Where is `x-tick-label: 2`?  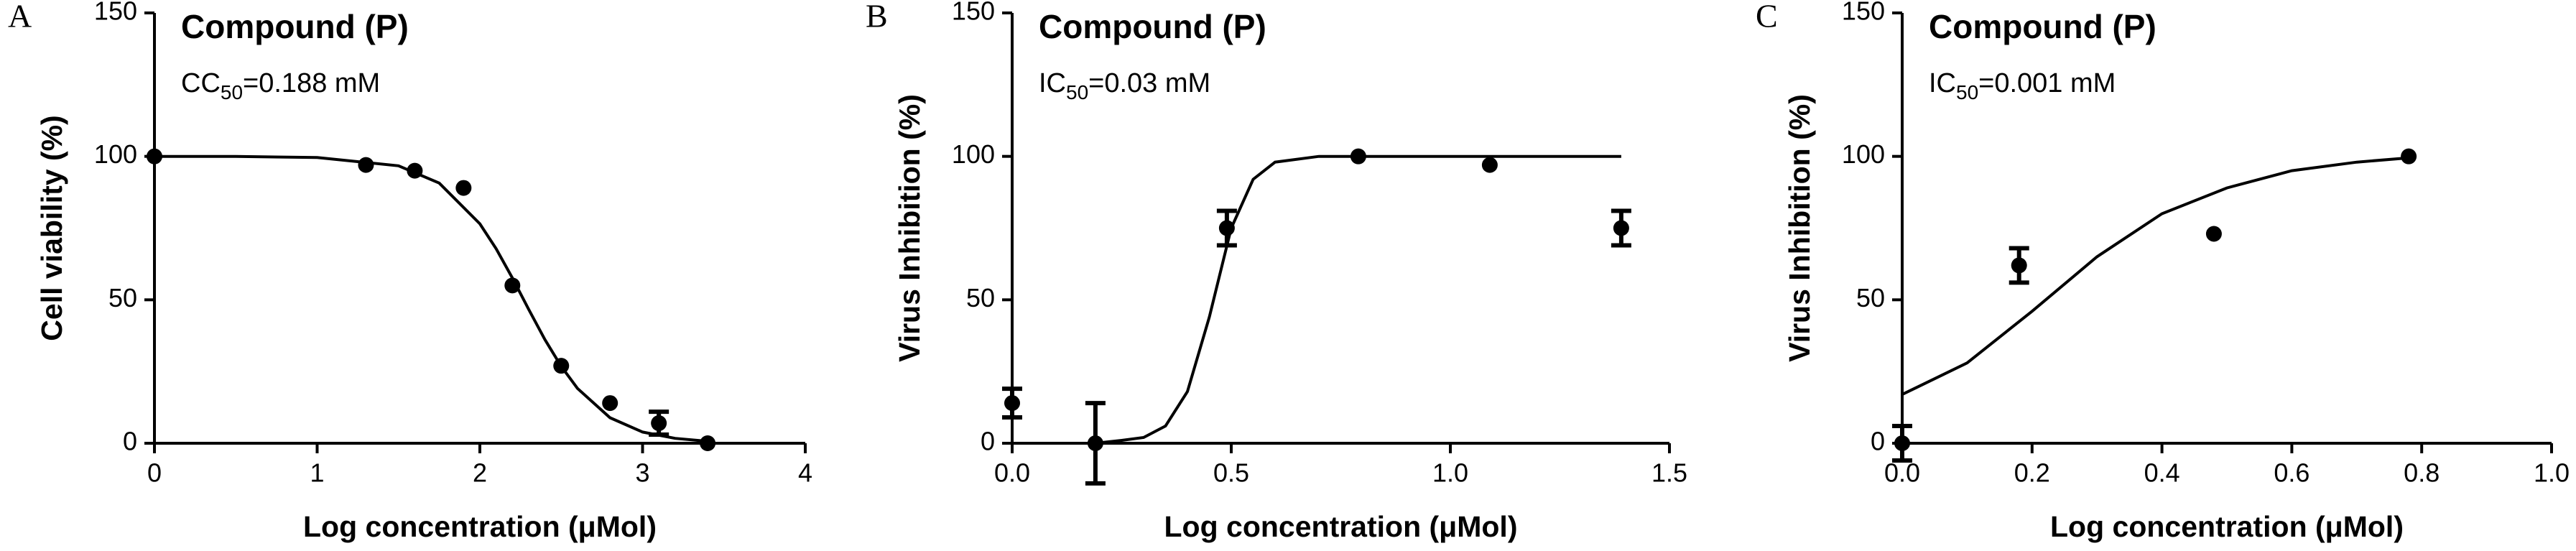
x-tick-label: 2 is located at coordinates (480, 473).